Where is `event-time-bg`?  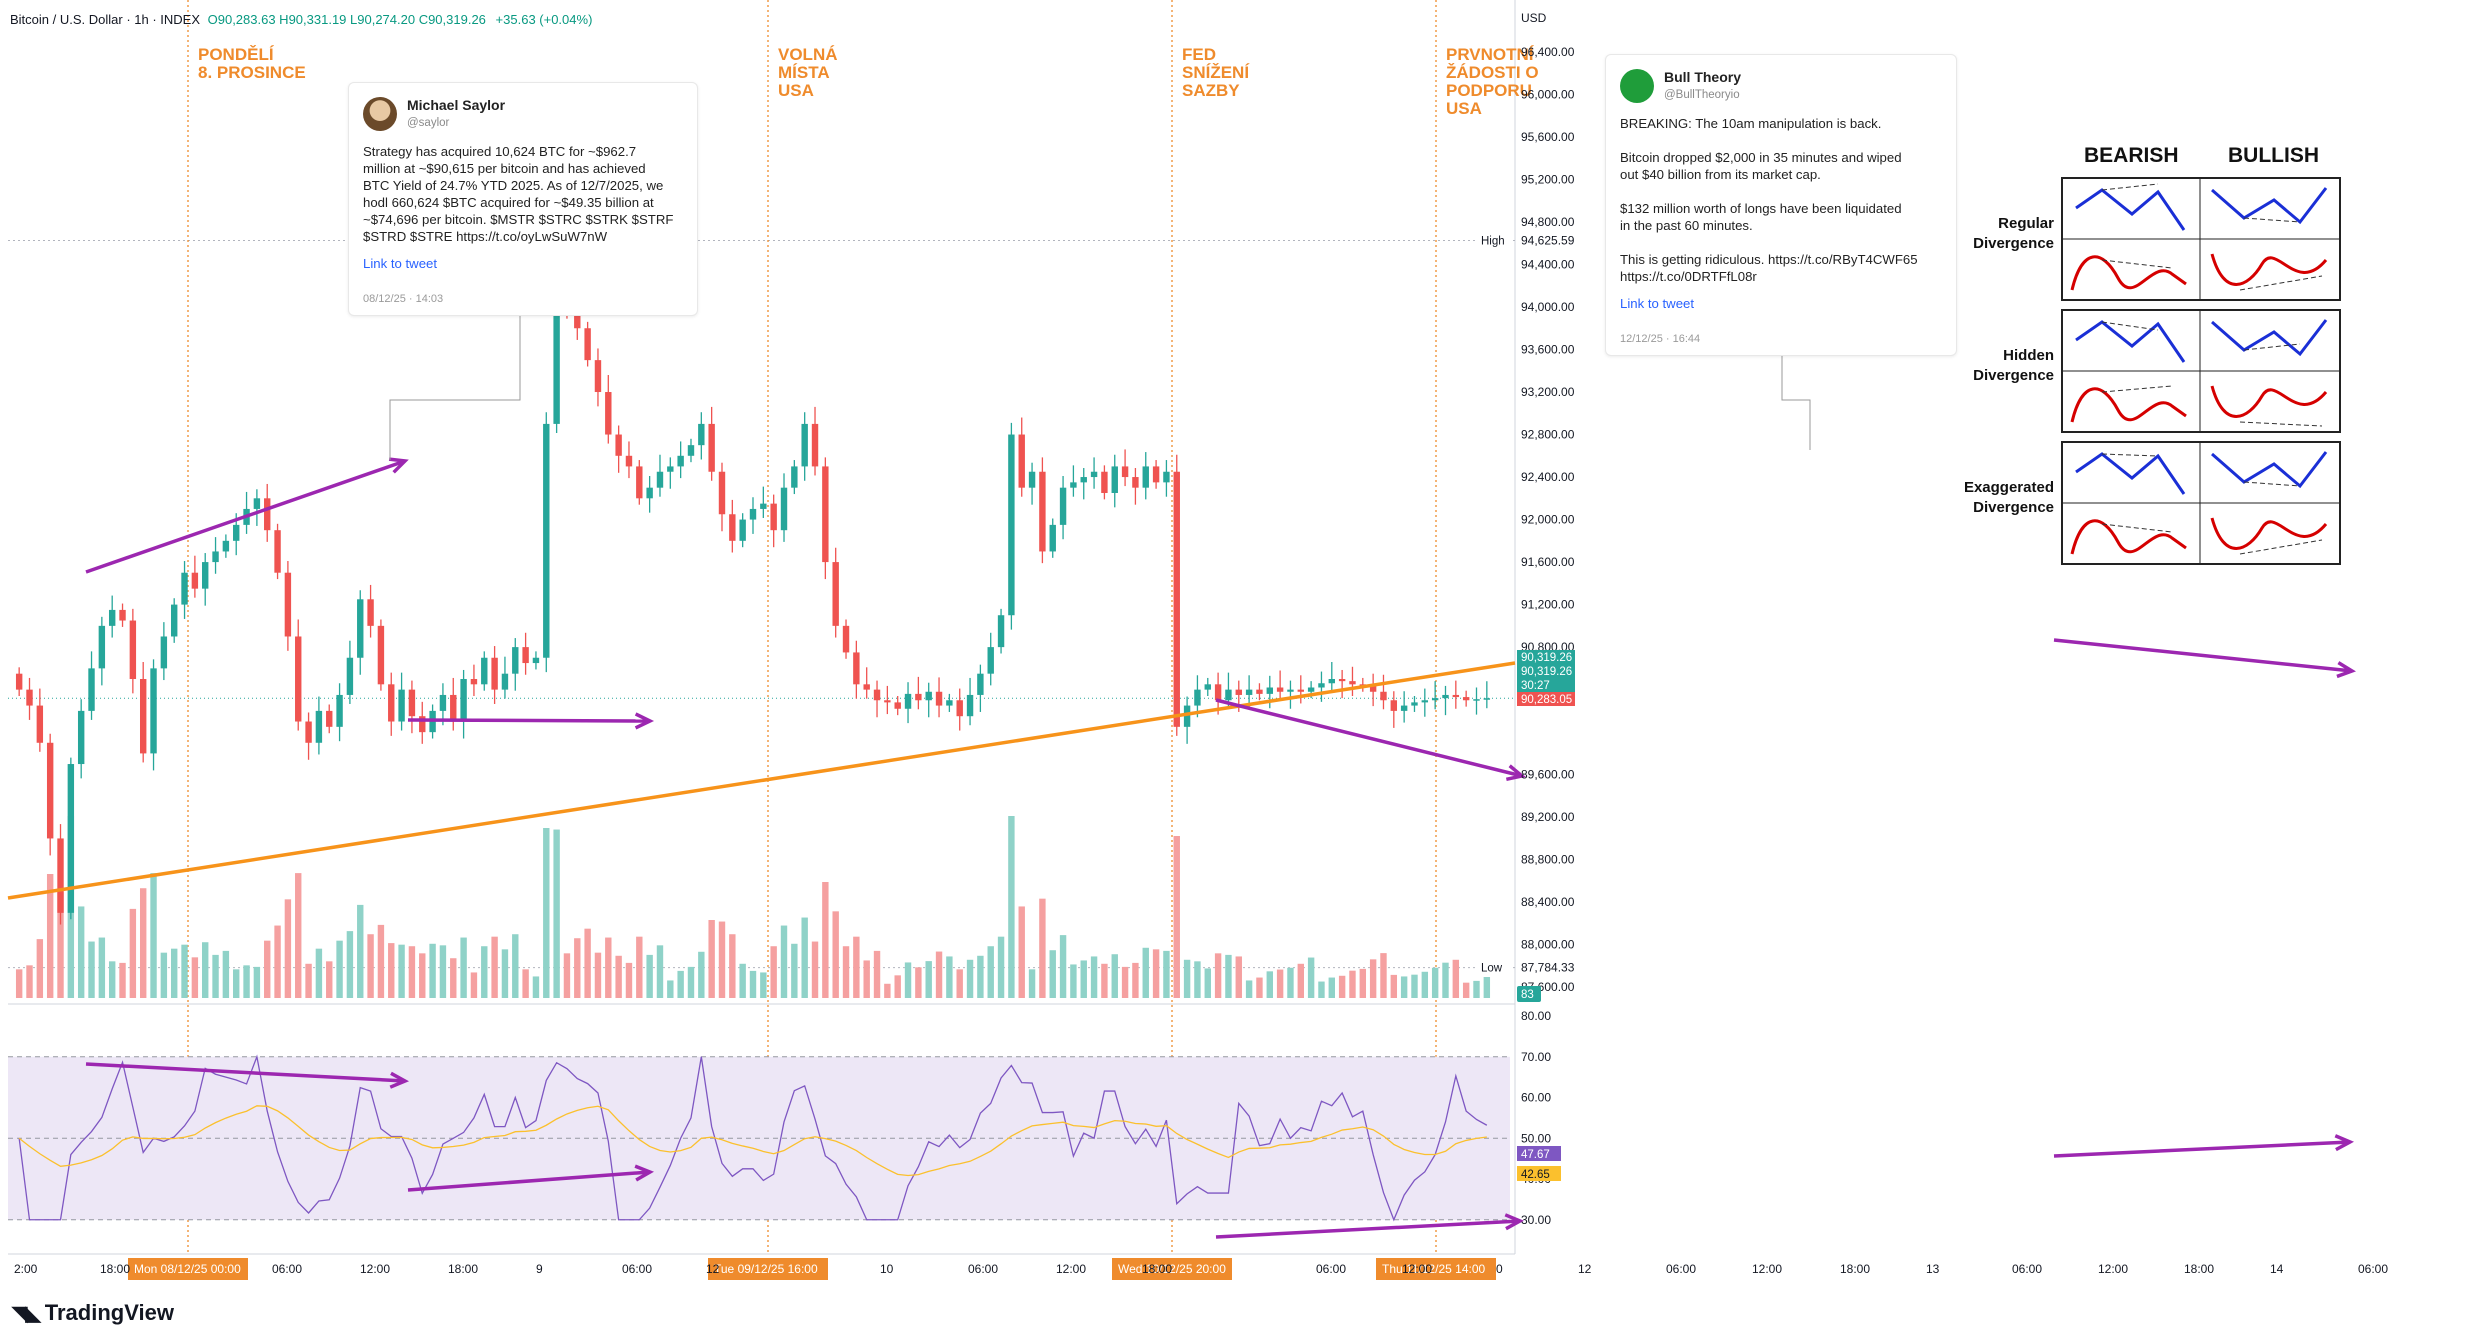 event-time-bg is located at coordinates (1172, 1269).